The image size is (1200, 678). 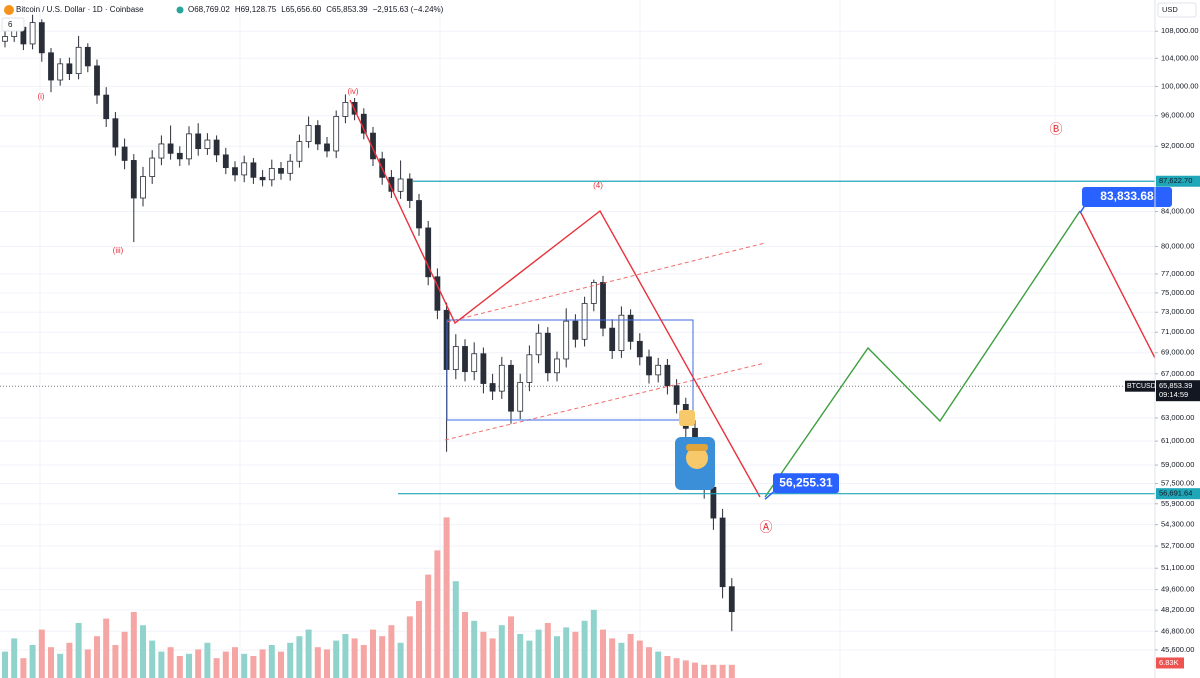 I want to click on y-tick-label: 84,000.00, so click(x=1177, y=211).